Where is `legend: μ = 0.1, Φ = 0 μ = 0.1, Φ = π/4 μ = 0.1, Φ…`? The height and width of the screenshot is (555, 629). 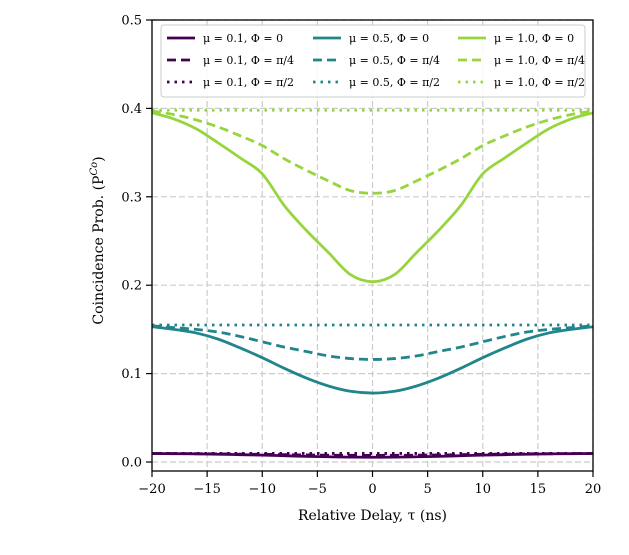 legend: μ = 0.1, Φ = 0 μ = 0.1, Φ = π/4 μ = 0.1, Φ… is located at coordinates (373, 61).